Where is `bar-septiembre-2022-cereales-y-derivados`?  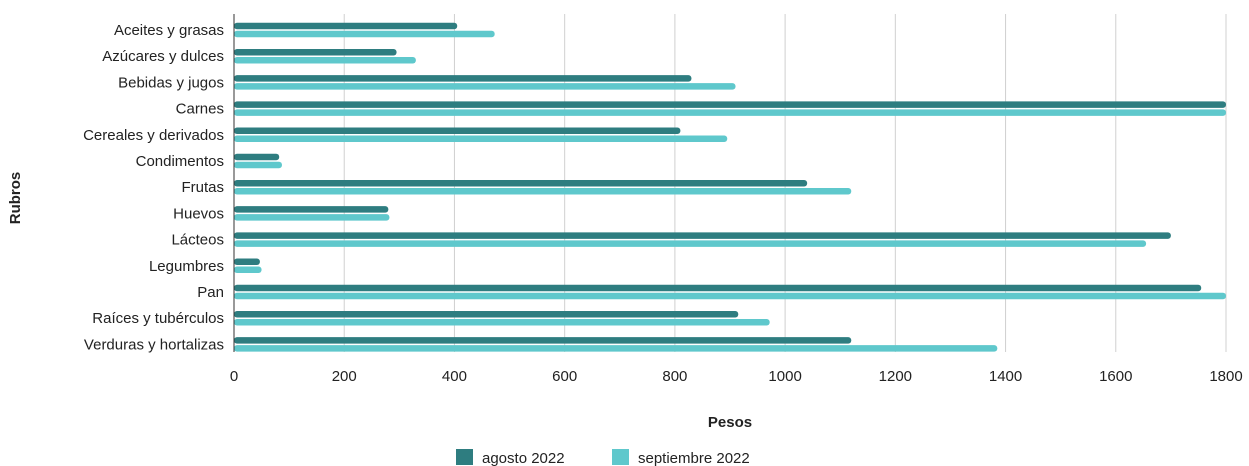
bar-septiembre-2022-cereales-y-derivados is located at coordinates (481, 139).